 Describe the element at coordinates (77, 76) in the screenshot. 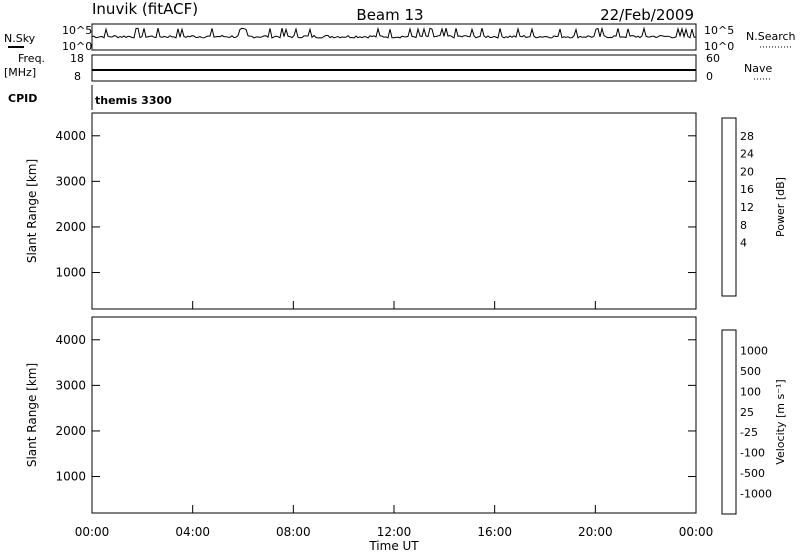

I see `freq-tick-low: 8` at that location.